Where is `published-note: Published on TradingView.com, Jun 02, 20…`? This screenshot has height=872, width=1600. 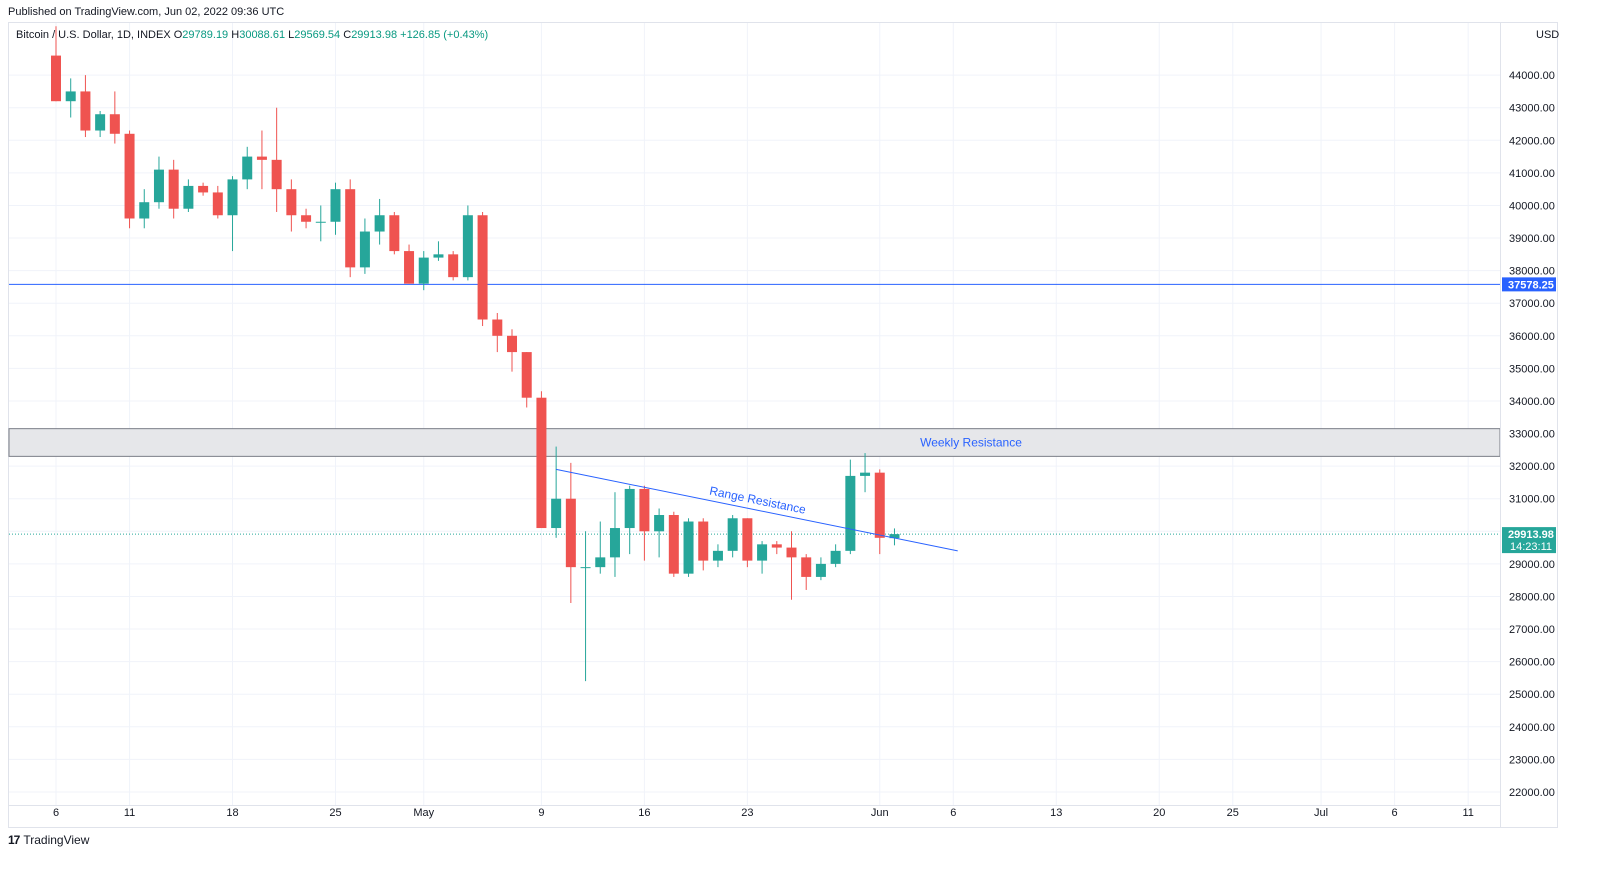
published-note: Published on TradingView.com, Jun 02, 20… is located at coordinates (146, 12).